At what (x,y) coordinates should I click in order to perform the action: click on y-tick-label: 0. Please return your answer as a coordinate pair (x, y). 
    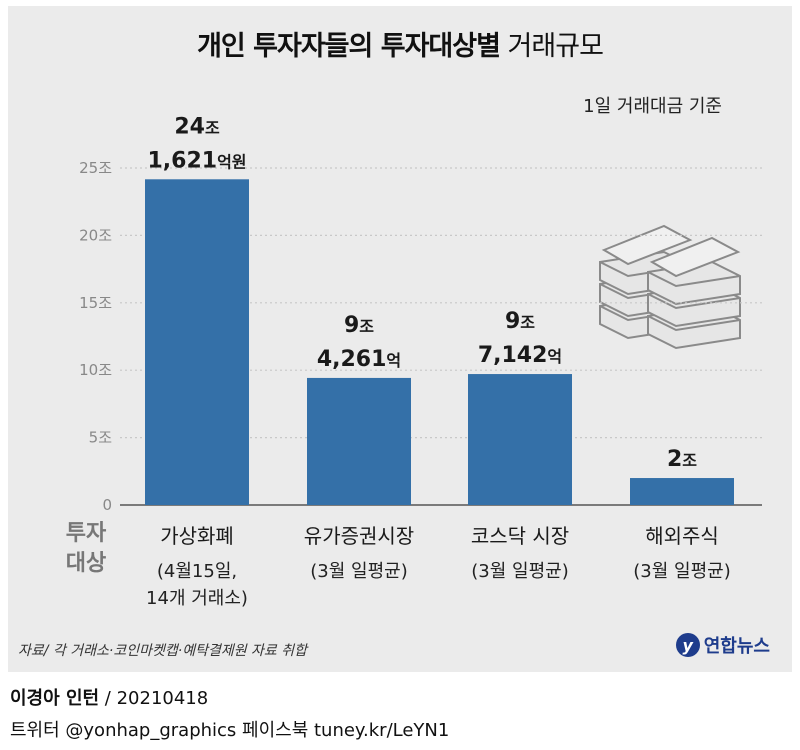
    Looking at the image, I should click on (107, 505).